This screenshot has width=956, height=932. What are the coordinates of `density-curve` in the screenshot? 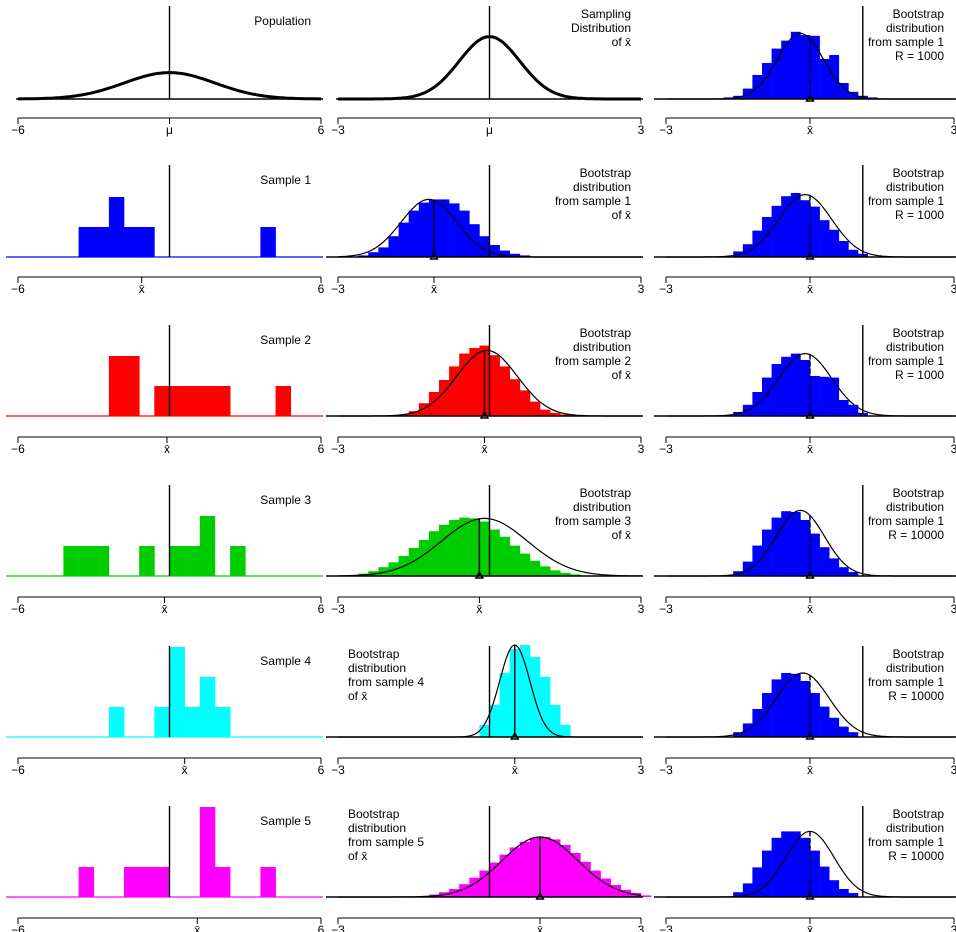 It's located at (810, 543).